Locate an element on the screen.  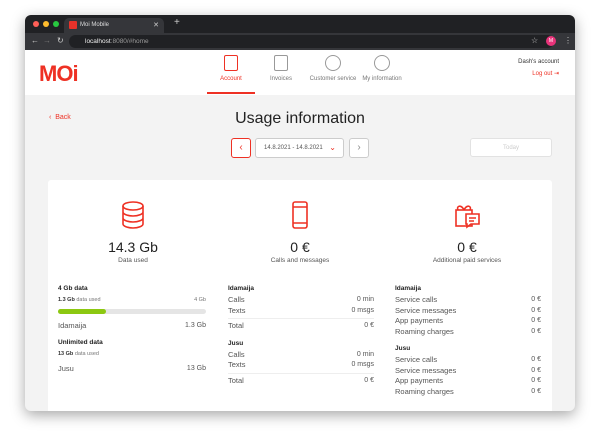
phone-icon is located at coordinates (300, 215).